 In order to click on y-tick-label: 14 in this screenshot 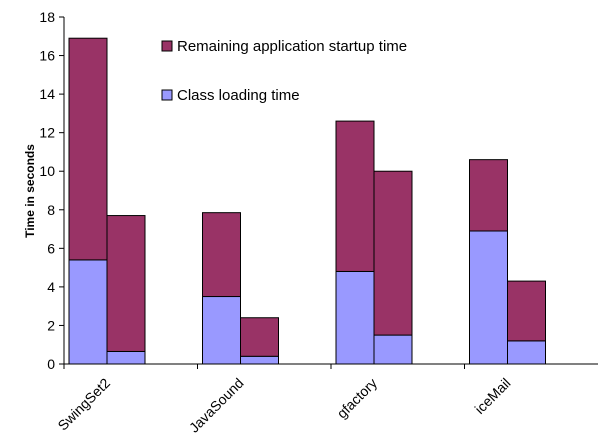, I will do `click(47, 94)`.